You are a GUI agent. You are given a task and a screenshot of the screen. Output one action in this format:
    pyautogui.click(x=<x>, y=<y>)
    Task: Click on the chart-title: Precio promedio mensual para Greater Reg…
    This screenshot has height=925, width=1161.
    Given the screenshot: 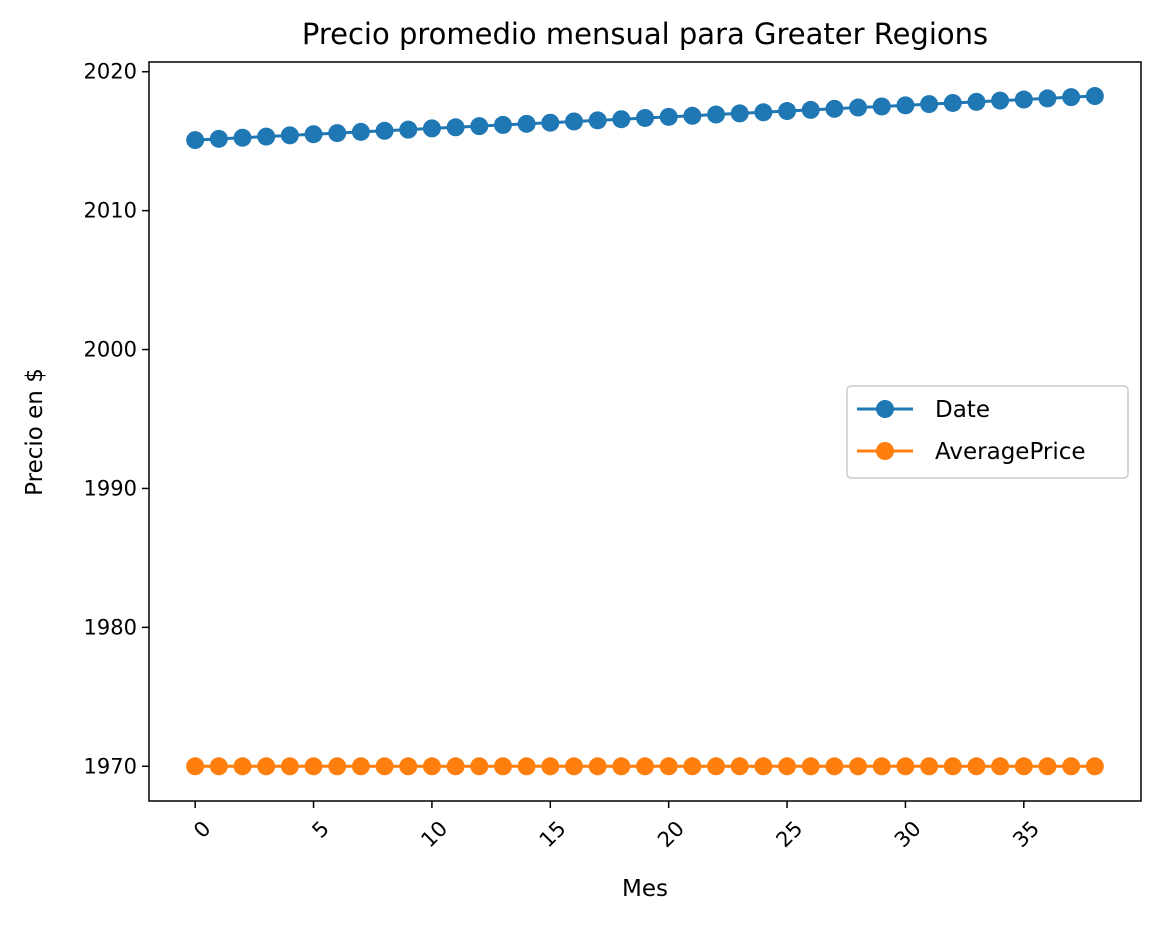 What is the action you would take?
    pyautogui.click(x=645, y=34)
    